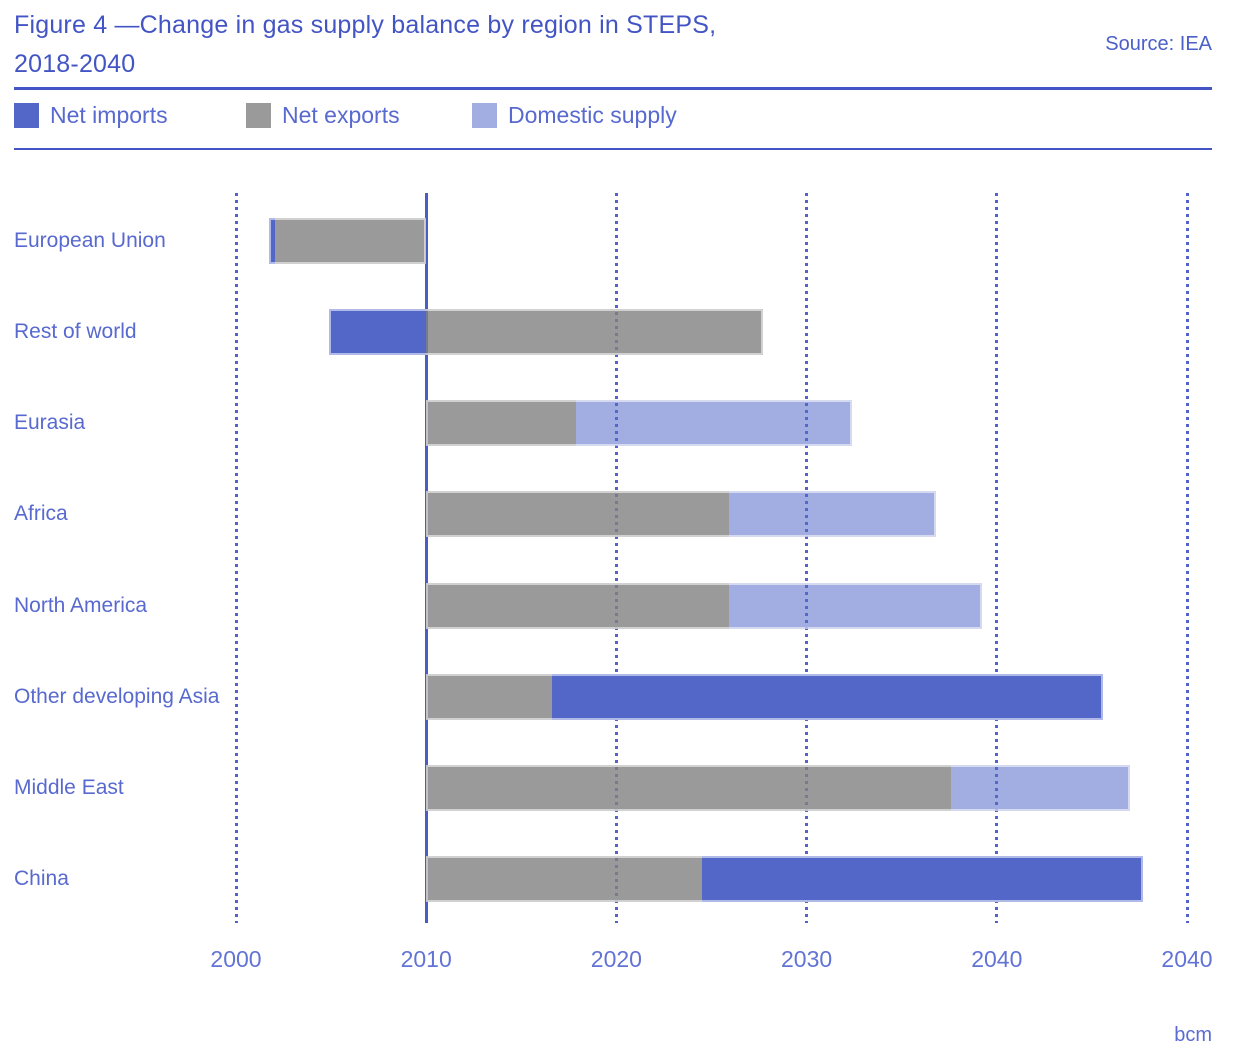 The image size is (1238, 1058). What do you see at coordinates (117, 696) in the screenshot?
I see `category-label: Other developing Asia` at bounding box center [117, 696].